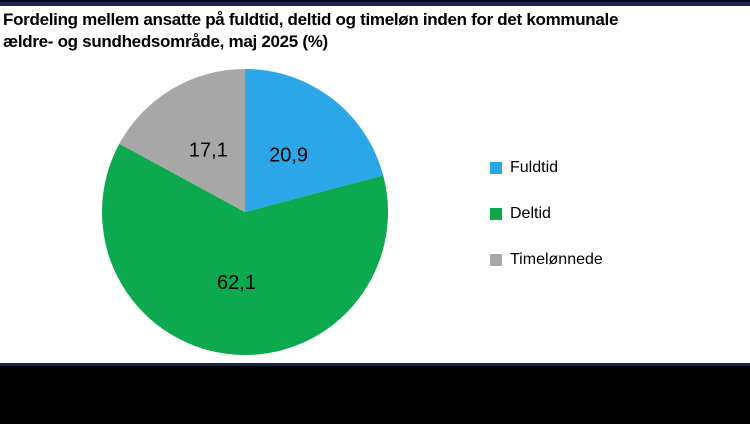 The height and width of the screenshot is (424, 750). Describe the element at coordinates (556, 259) in the screenshot. I see `legend-label: Timelønnede` at that location.